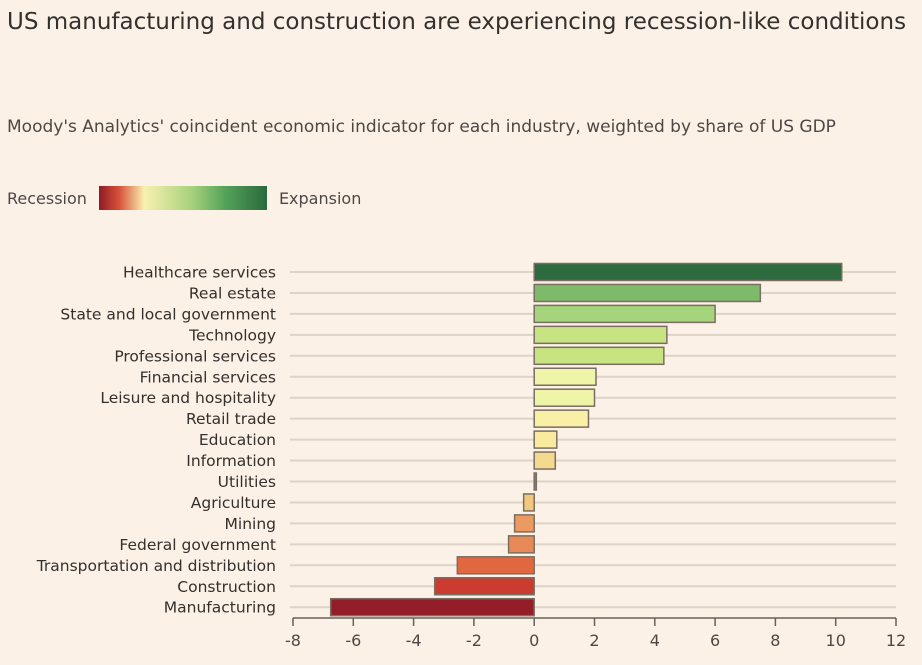 This screenshot has width=922, height=665. What do you see at coordinates (545, 460) in the screenshot?
I see `bar-information` at bounding box center [545, 460].